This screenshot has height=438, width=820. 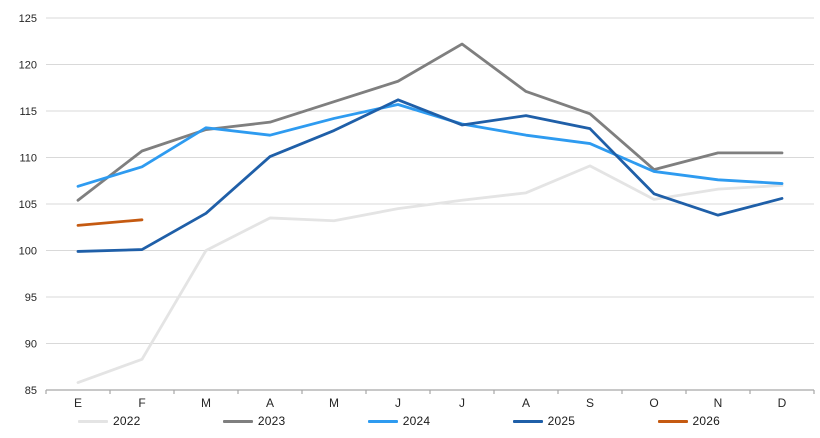 What do you see at coordinates (382, 421) in the screenshot?
I see `legend-swatch-2024` at bounding box center [382, 421].